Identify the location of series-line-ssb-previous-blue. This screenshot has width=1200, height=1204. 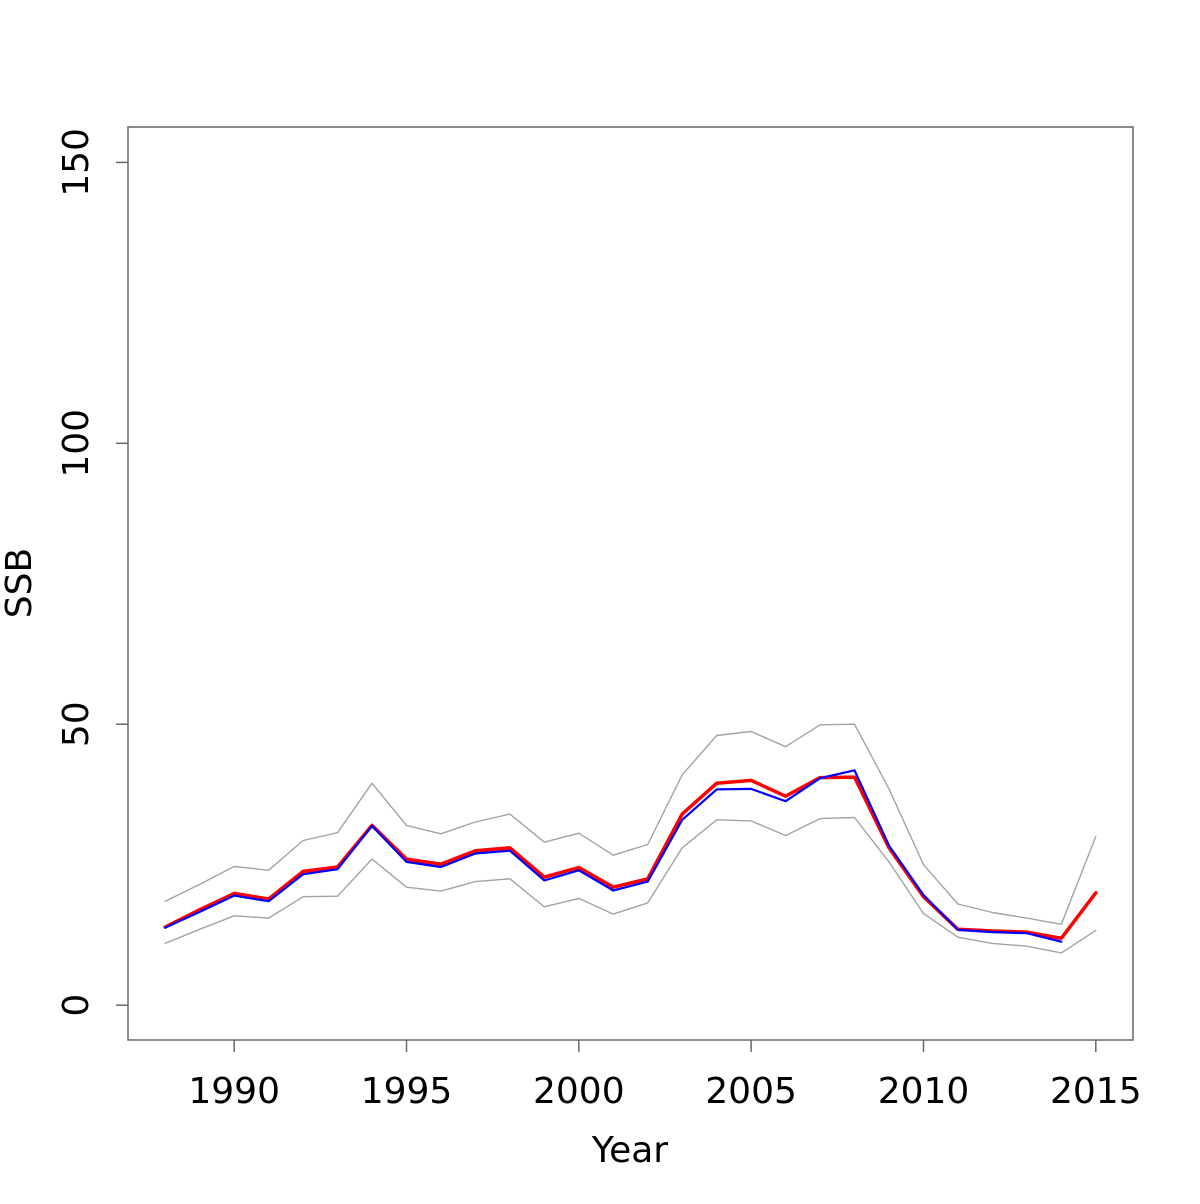
(613, 856).